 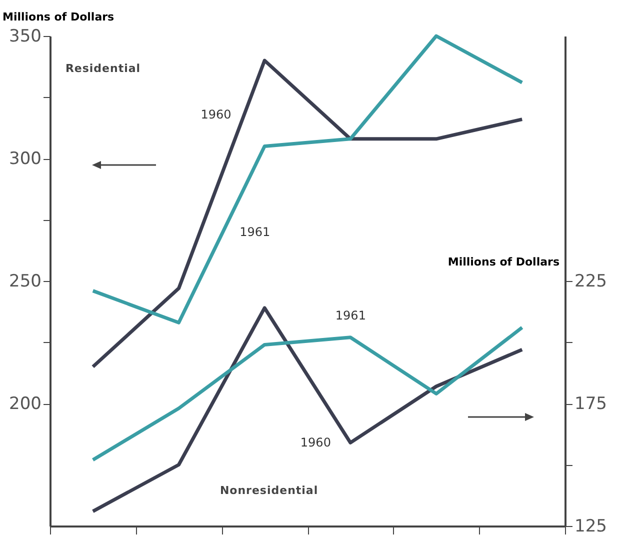 What do you see at coordinates (504, 262) in the screenshot?
I see `y2-axis-title: Millions of Dollars` at bounding box center [504, 262].